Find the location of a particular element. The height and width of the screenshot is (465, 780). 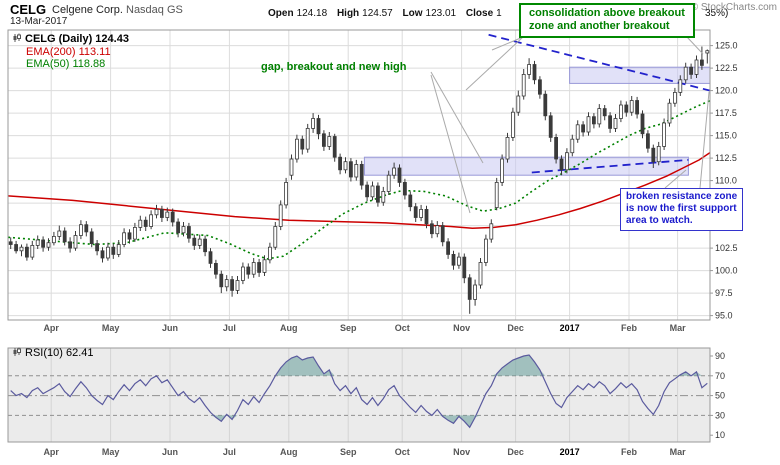

svg-text: 70 is located at coordinates (720, 376).